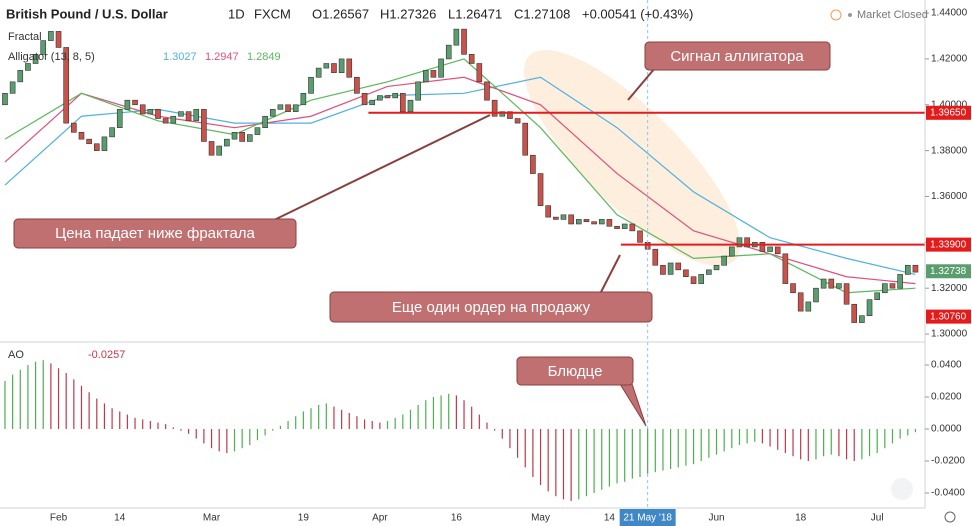  I want to click on x-tick-highlight, so click(647, 517).